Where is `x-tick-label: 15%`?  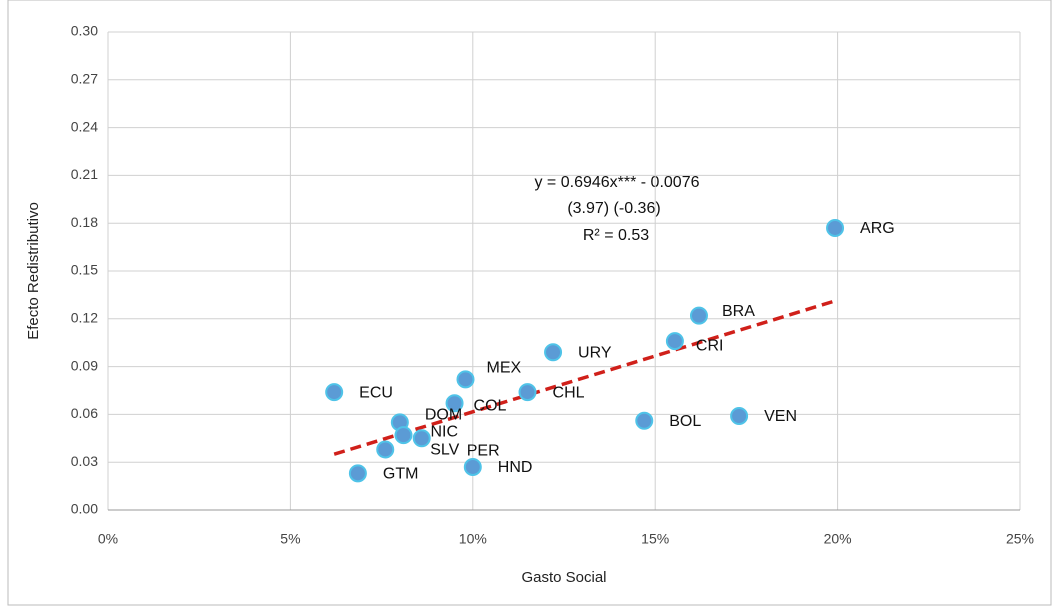 x-tick-label: 15% is located at coordinates (655, 539).